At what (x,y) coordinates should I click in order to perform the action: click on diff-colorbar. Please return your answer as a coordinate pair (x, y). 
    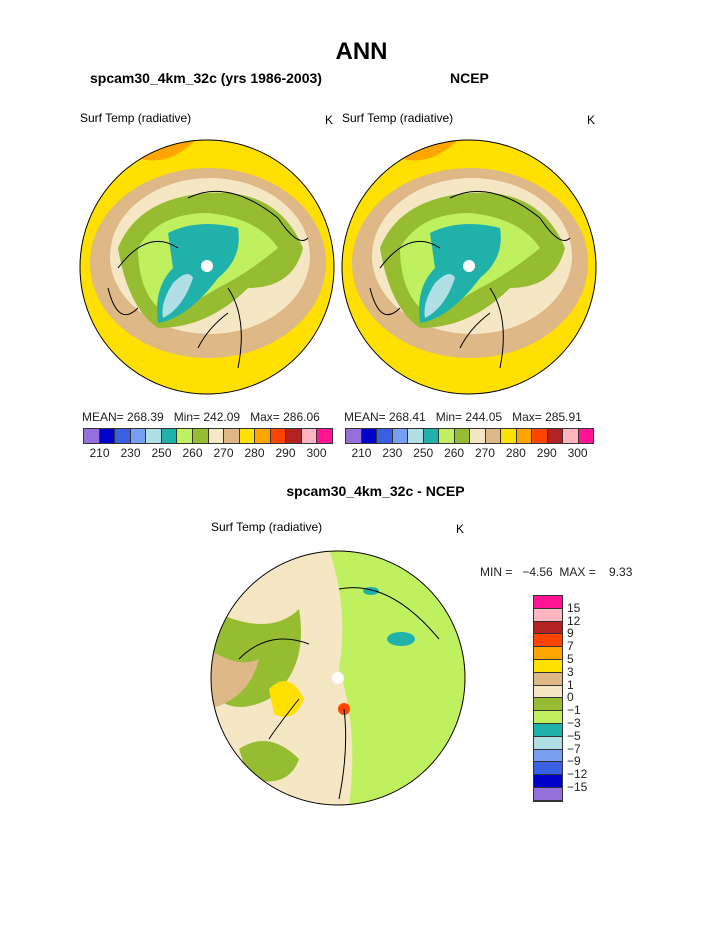
    Looking at the image, I should click on (548, 698).